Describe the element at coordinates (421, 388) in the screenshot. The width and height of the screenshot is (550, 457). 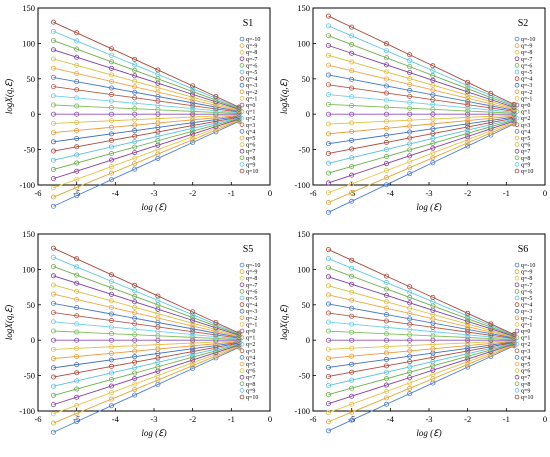
I see `series-line-q=-10` at that location.